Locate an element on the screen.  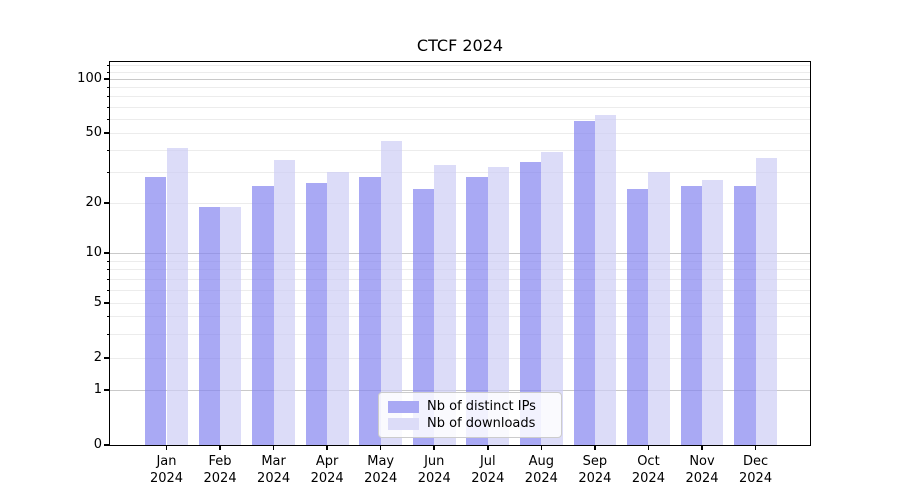
legend: Nb of distinct IPs Nb of downloads is located at coordinates (470, 415).